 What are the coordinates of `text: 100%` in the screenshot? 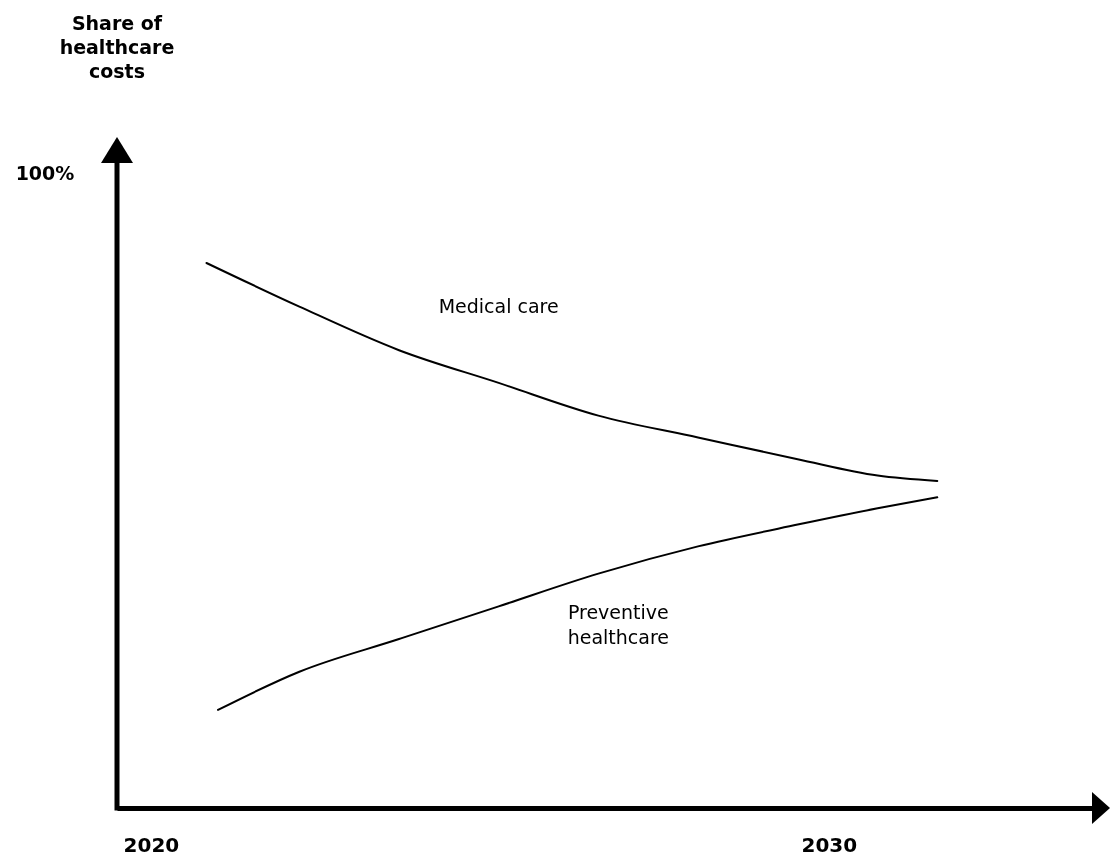 It's located at (45, 173).